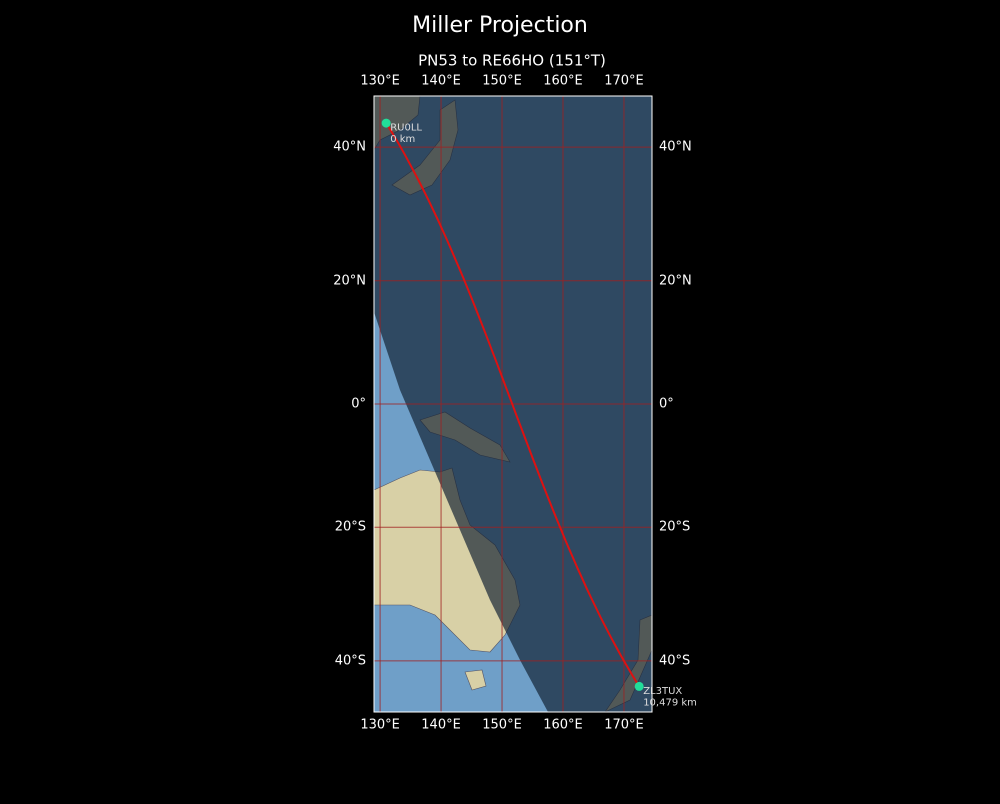 This screenshot has height=804, width=1000. Describe the element at coordinates (402, 139) in the screenshot. I see `station-distance: 0 km` at that location.